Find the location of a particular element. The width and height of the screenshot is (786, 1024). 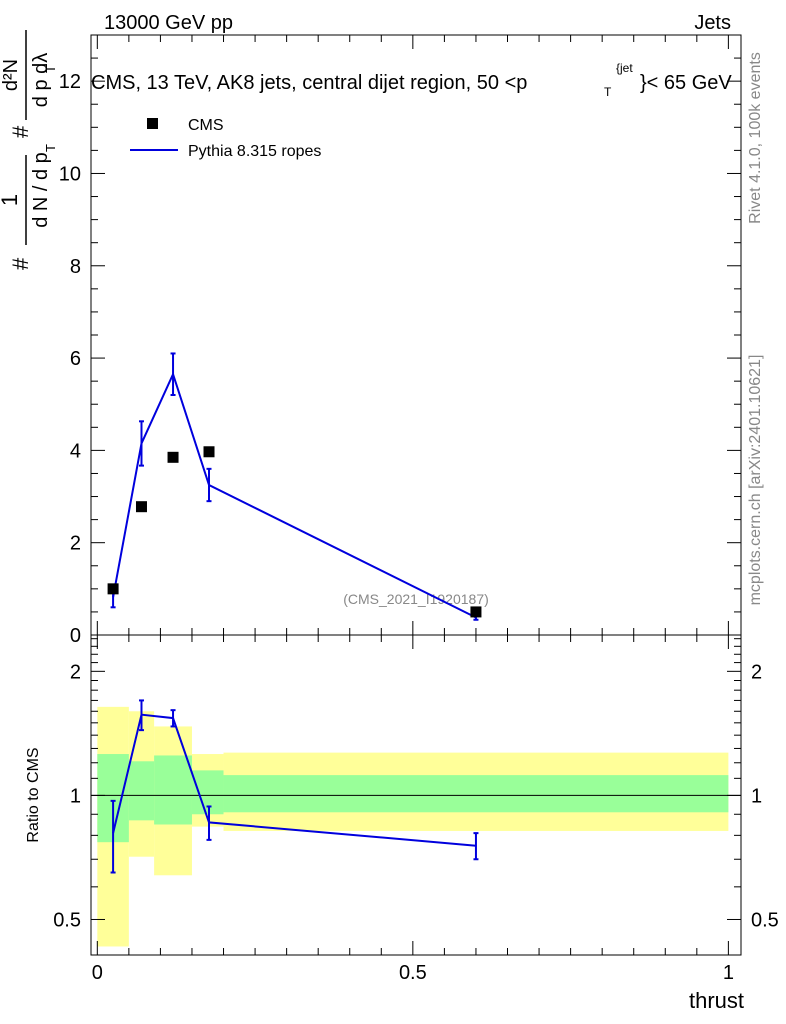

x-tick-label: 0 is located at coordinates (97, 973).